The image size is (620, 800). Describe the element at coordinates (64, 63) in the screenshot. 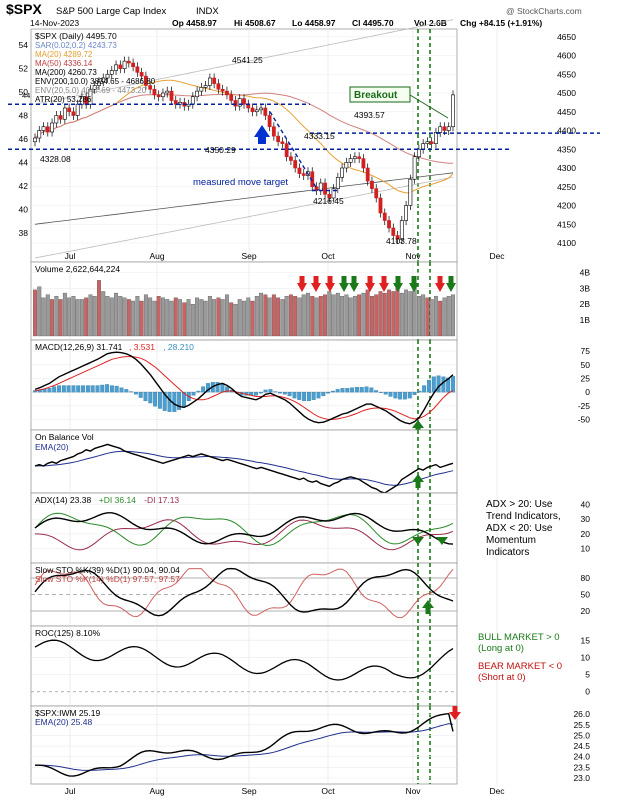

I see `legend-entry: MA(50) 4336.14` at that location.